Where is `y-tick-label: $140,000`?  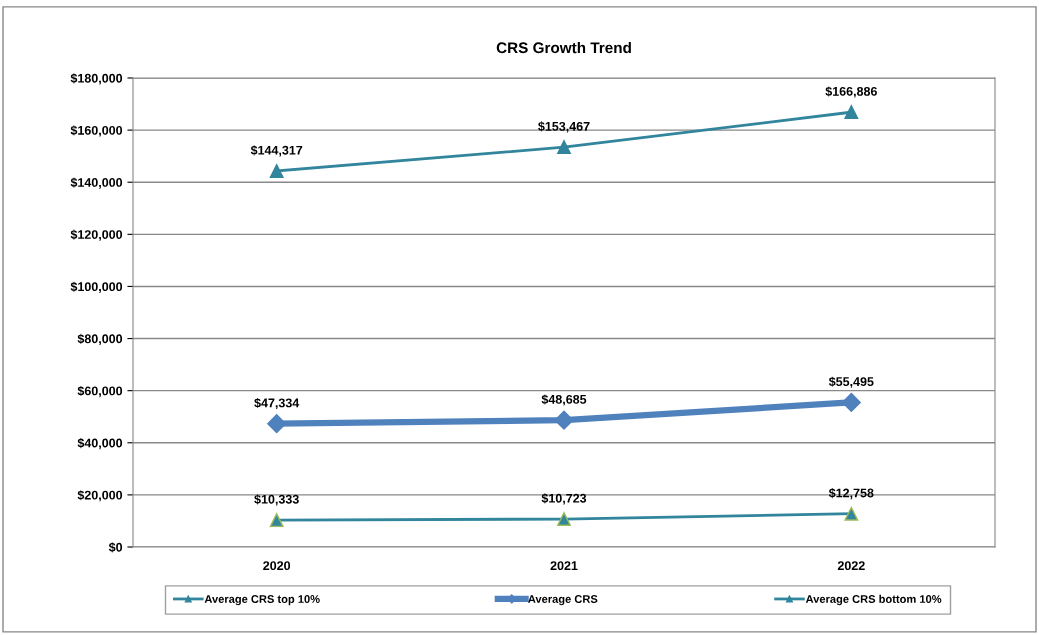 y-tick-label: $140,000 is located at coordinates (96, 183).